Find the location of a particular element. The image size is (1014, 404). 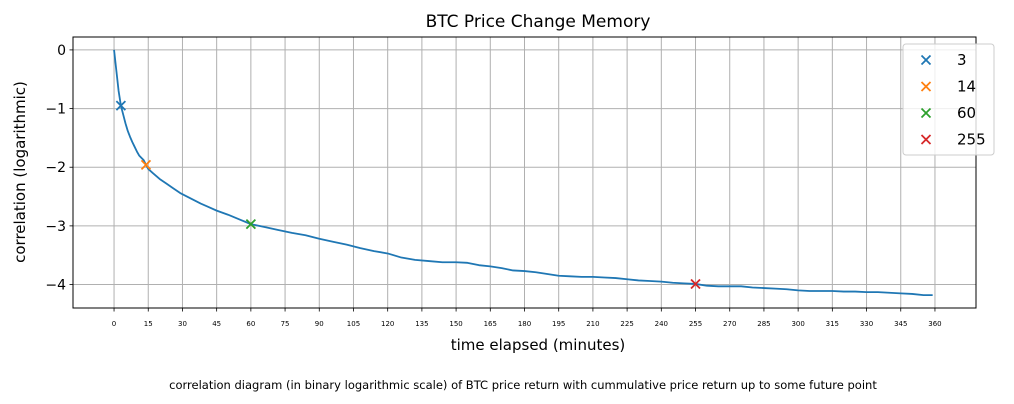

x-tick-label: 120 is located at coordinates (387, 324).